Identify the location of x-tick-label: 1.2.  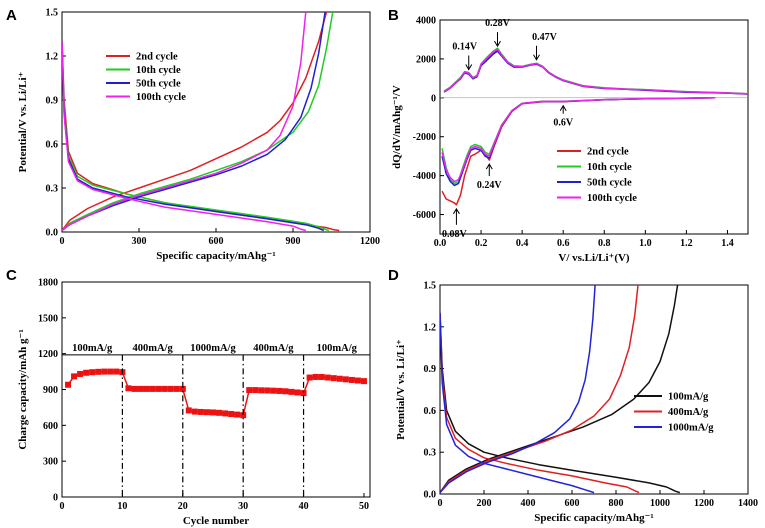
(686, 243).